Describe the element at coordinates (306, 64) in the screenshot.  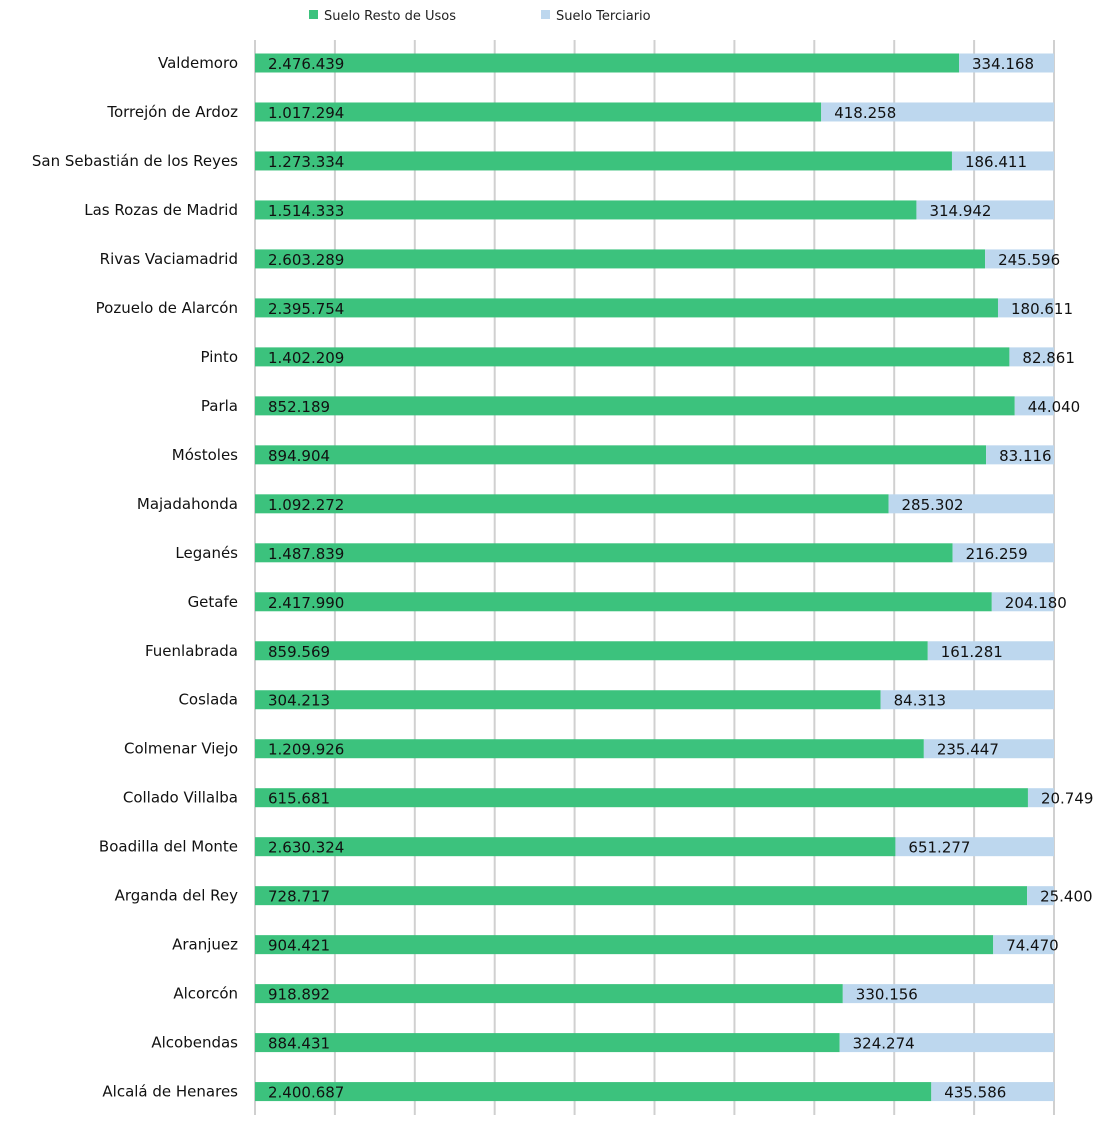
I see `data-label-resto-de-usos: 2.476.439` at that location.